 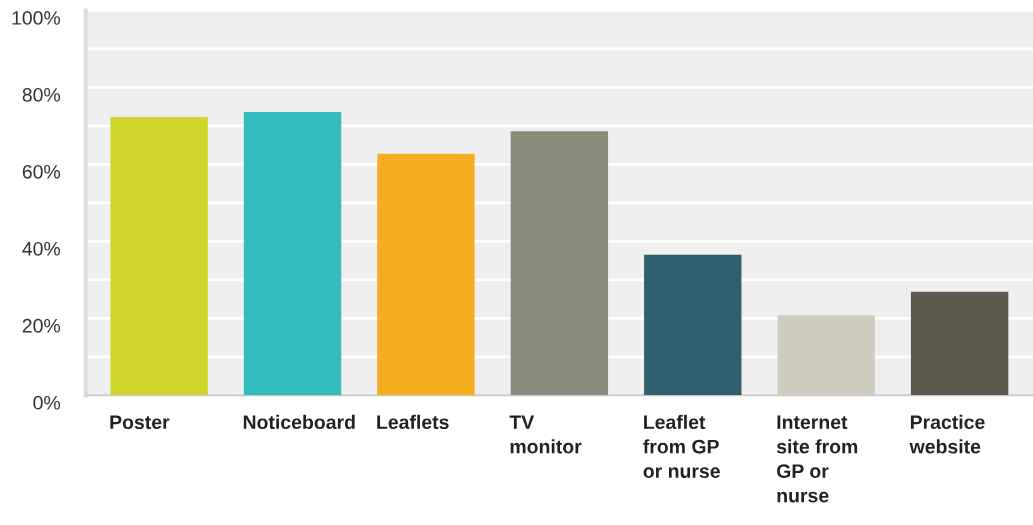 What do you see at coordinates (299, 422) in the screenshot?
I see `x-tick-label: Noticeboard` at bounding box center [299, 422].